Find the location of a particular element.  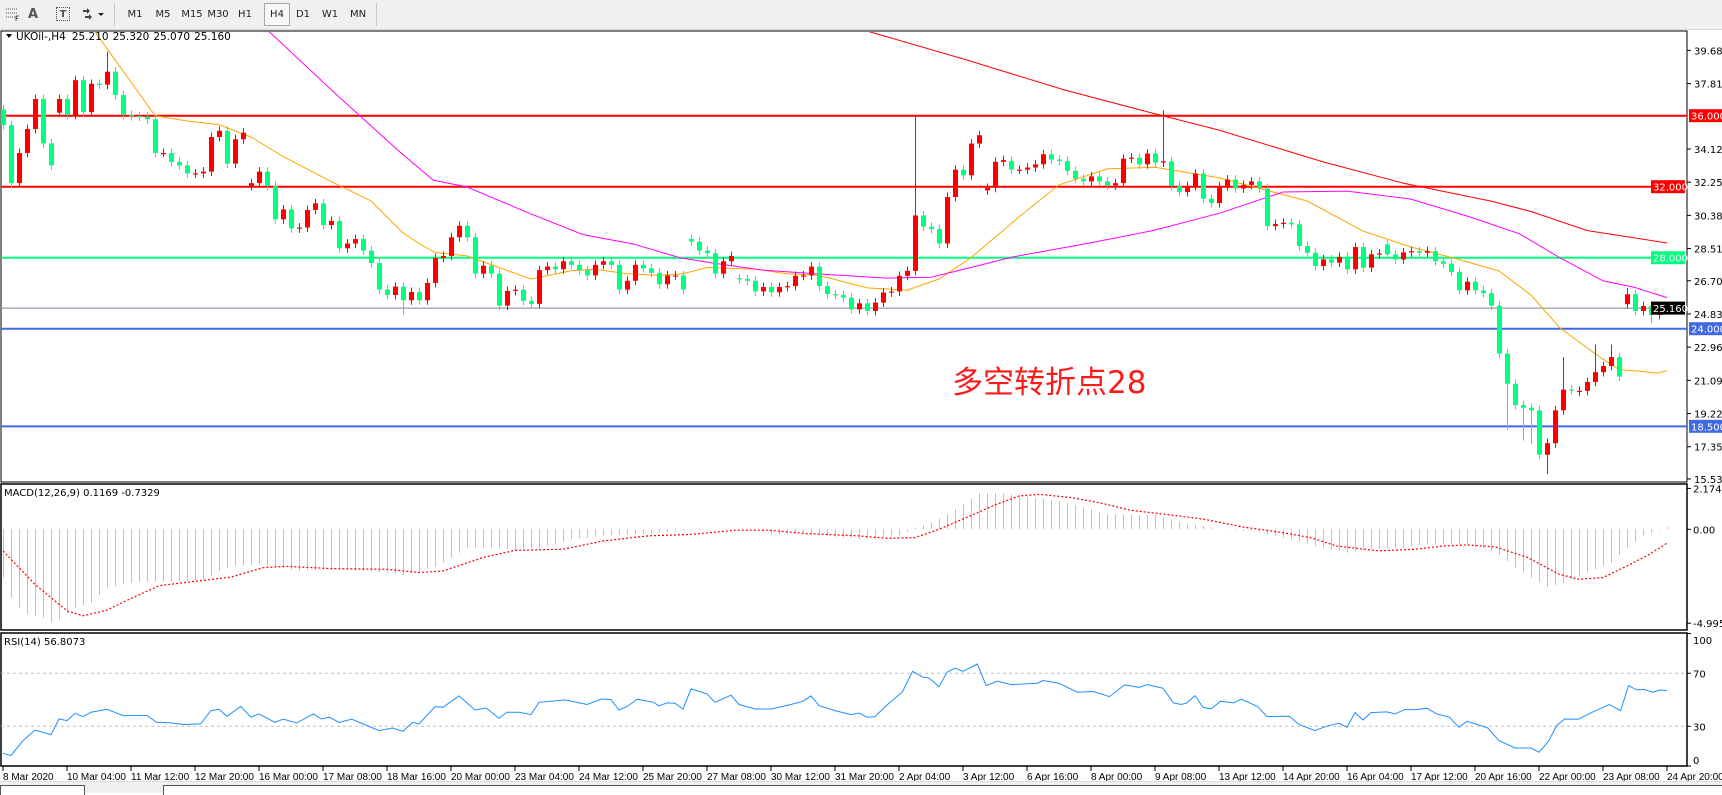

collapse-triangle-icon is located at coordinates (9, 36).